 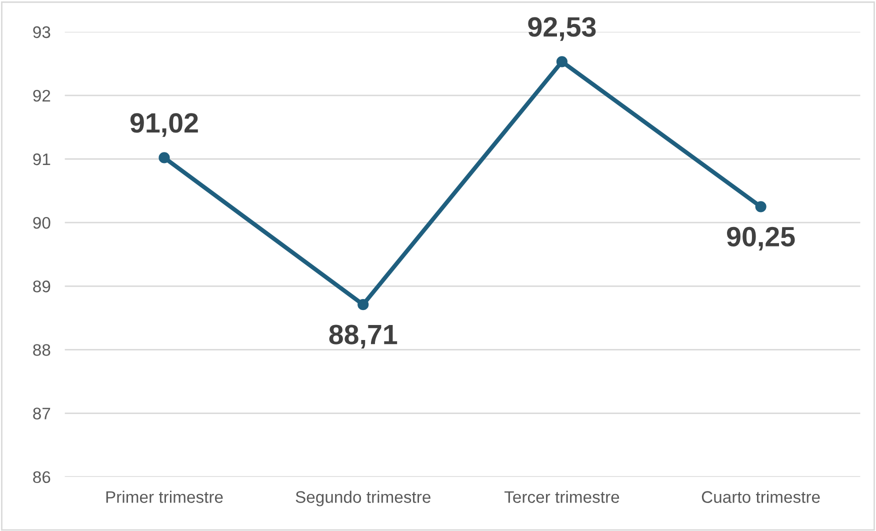 I want to click on x-tick-label: Cuarto trimestre, so click(x=761, y=496).